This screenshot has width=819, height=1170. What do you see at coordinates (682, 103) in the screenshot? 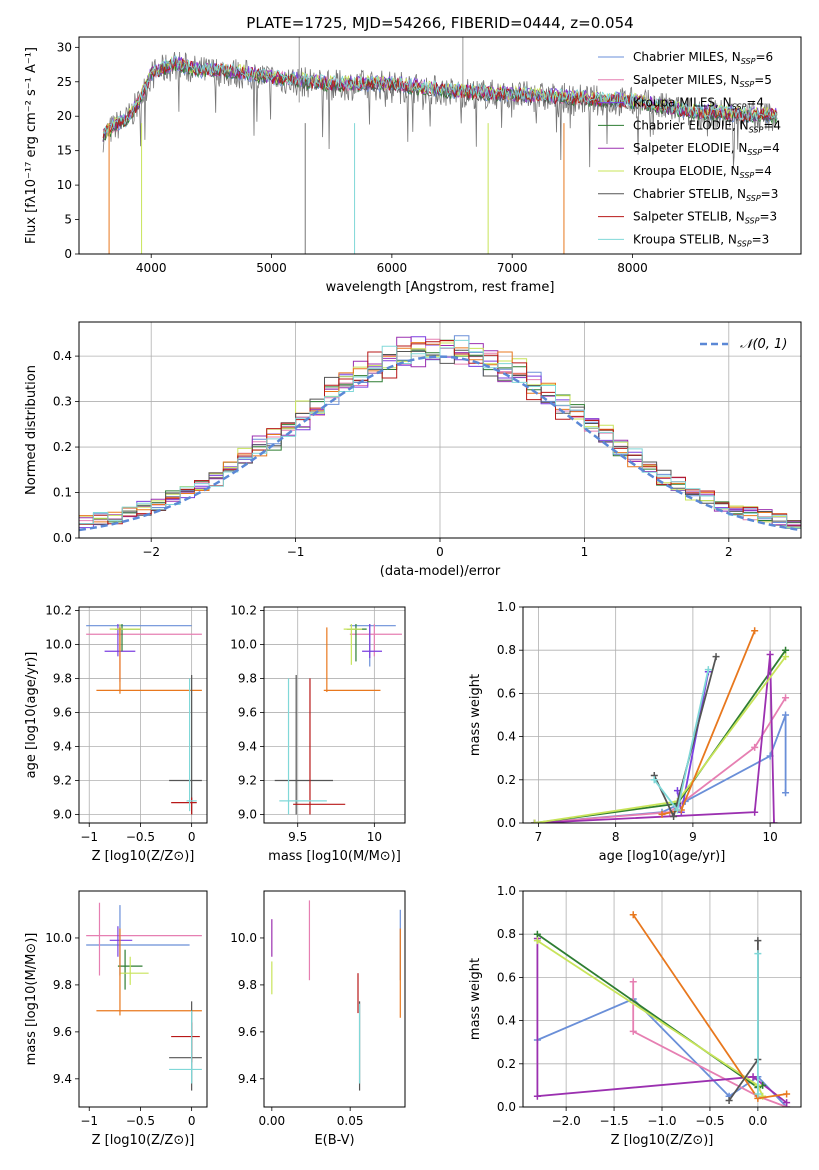
I see `legend-text: Kroupa MILES, N` at bounding box center [682, 103].